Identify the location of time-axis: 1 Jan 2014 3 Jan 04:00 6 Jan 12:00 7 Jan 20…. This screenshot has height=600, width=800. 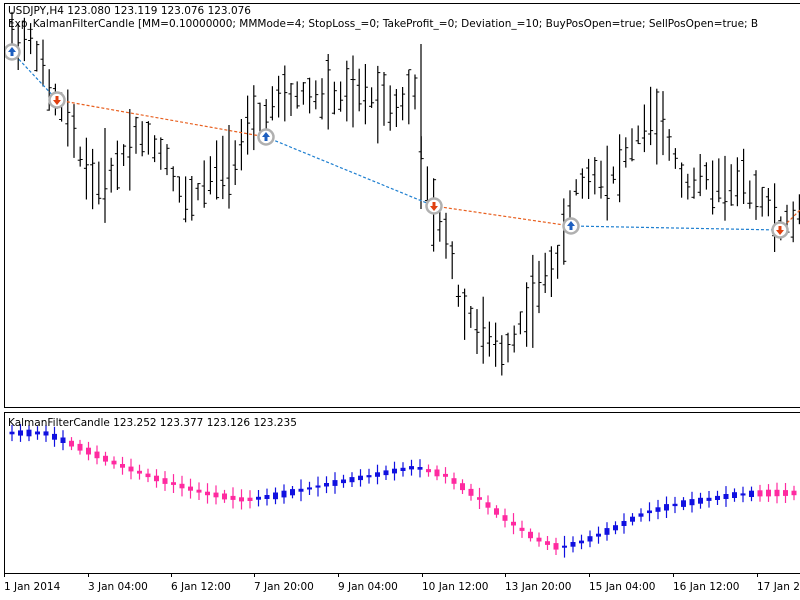
(400, 586).